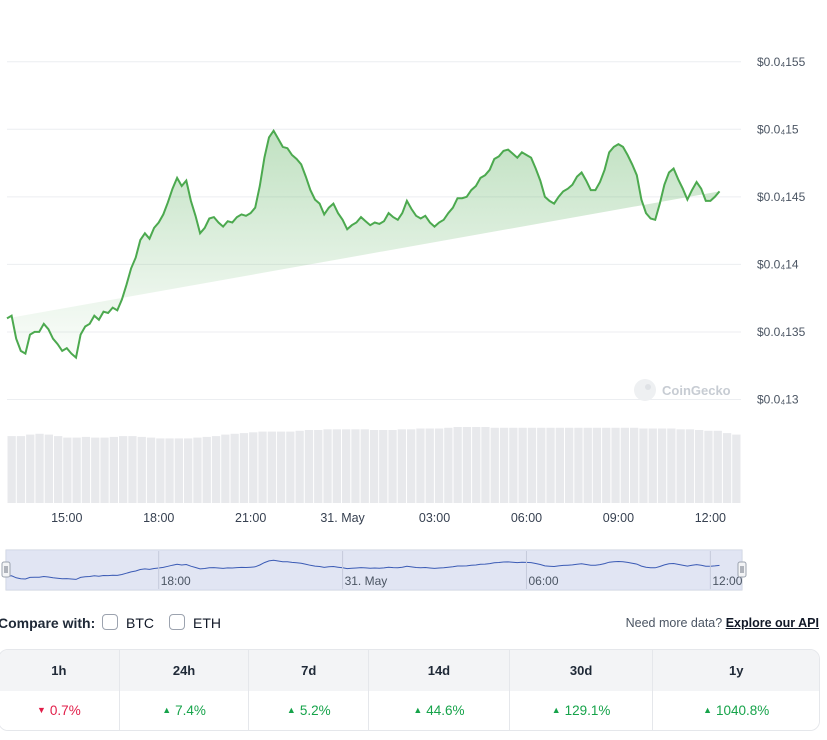 The height and width of the screenshot is (740, 827). Describe the element at coordinates (727, 581) in the screenshot. I see `navigator-tick-label: 12:00` at that location.